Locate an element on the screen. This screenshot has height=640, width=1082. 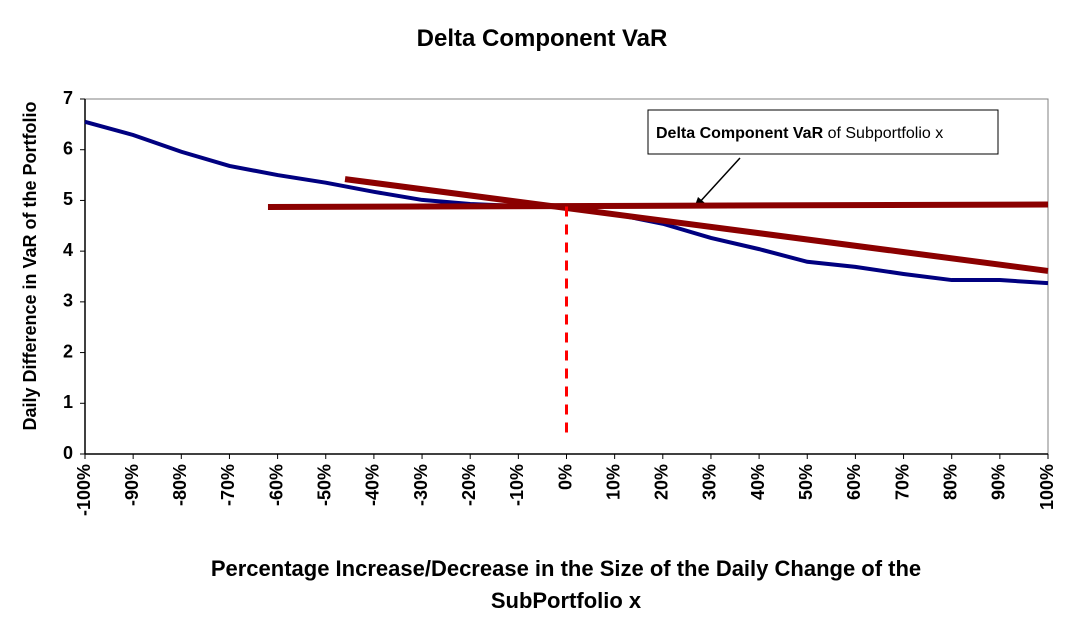
x-tick-label: -100% is located at coordinates (84, 490).